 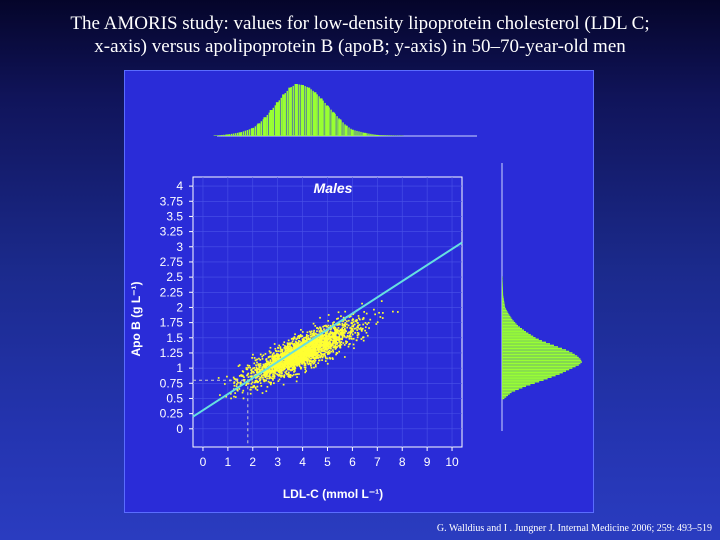 I want to click on x-tick-label: 6, so click(x=352, y=462).